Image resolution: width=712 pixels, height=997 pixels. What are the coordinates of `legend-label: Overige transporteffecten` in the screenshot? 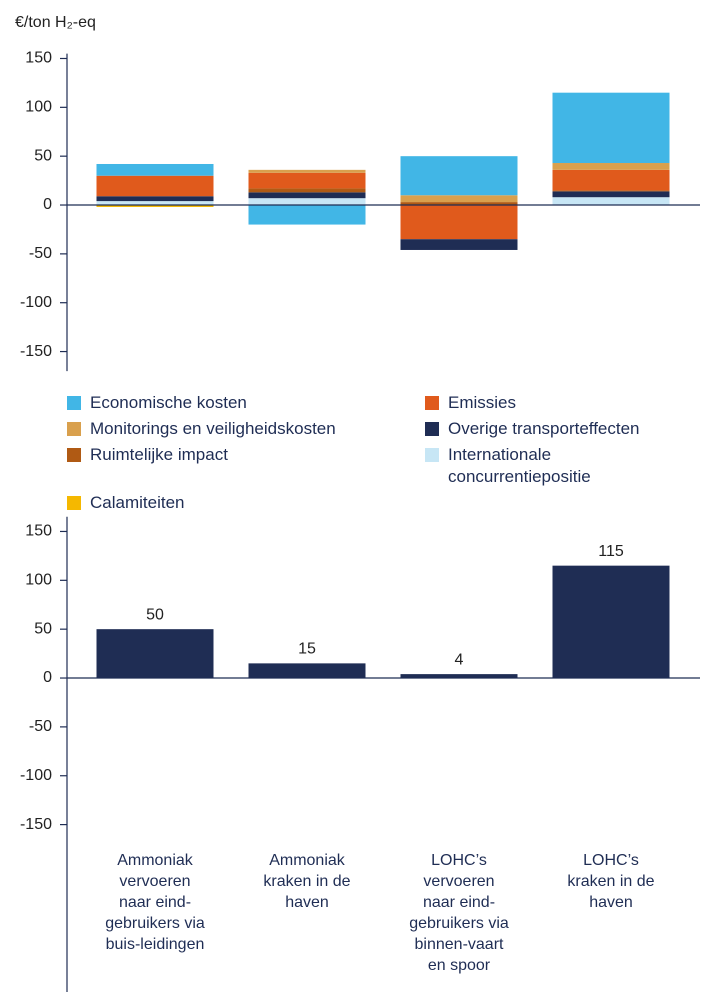 It's located at (544, 428).